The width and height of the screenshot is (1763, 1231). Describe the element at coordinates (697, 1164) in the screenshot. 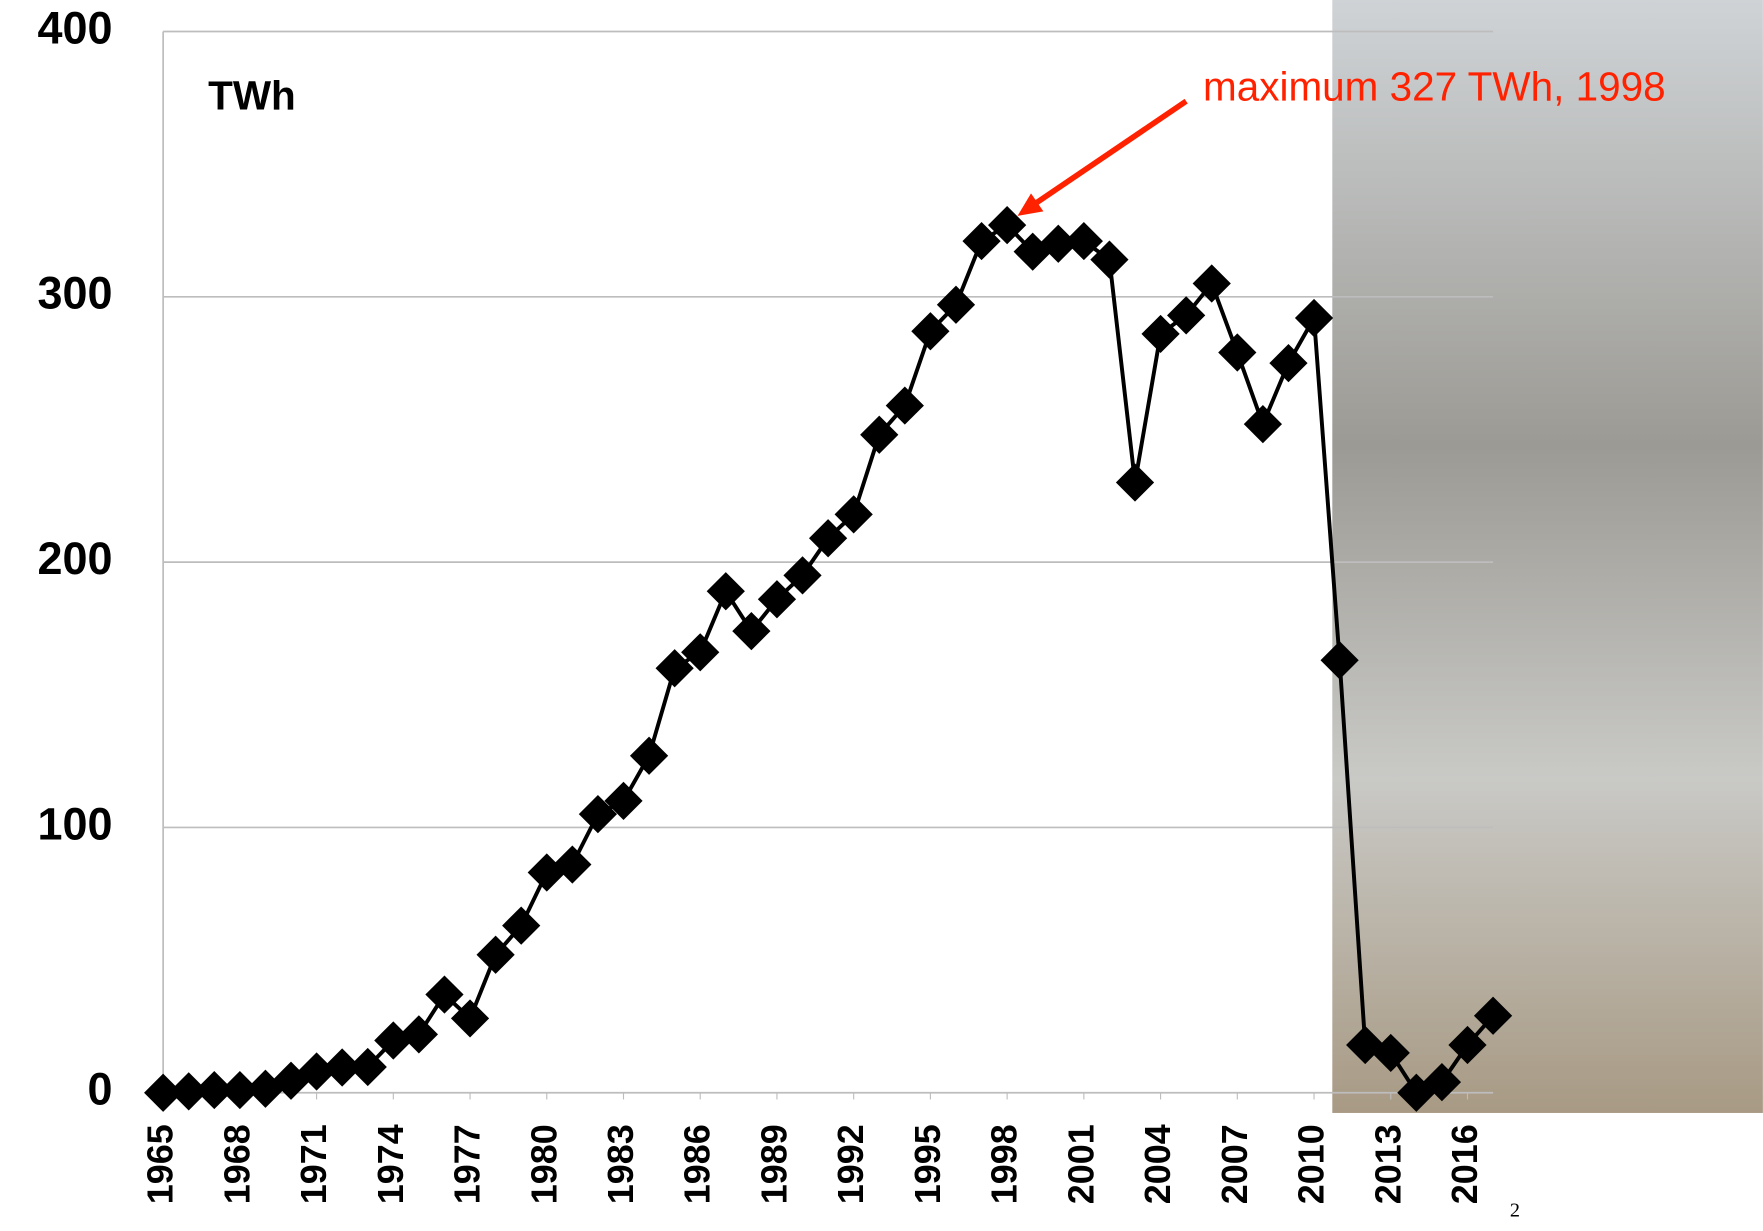

I see `x-tick-label: 1986` at that location.